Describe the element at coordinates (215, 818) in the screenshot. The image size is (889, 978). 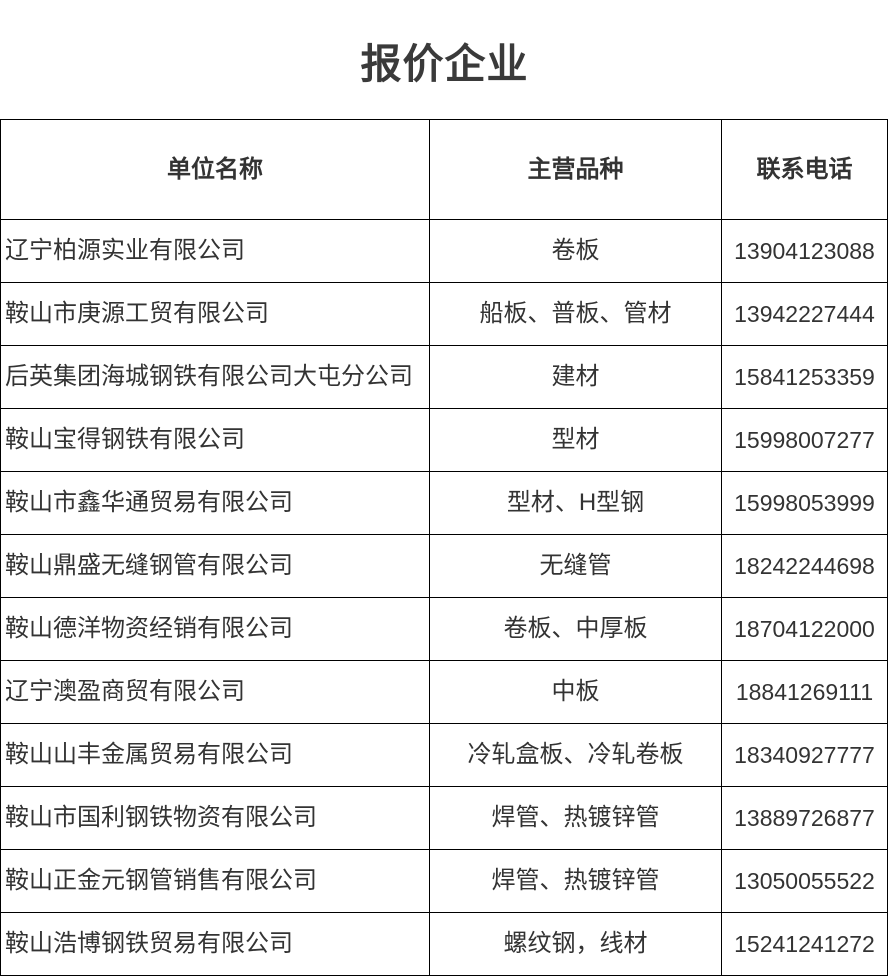
I see `company-cell: 鞍山市国利钢铁物资有限公司` at that location.